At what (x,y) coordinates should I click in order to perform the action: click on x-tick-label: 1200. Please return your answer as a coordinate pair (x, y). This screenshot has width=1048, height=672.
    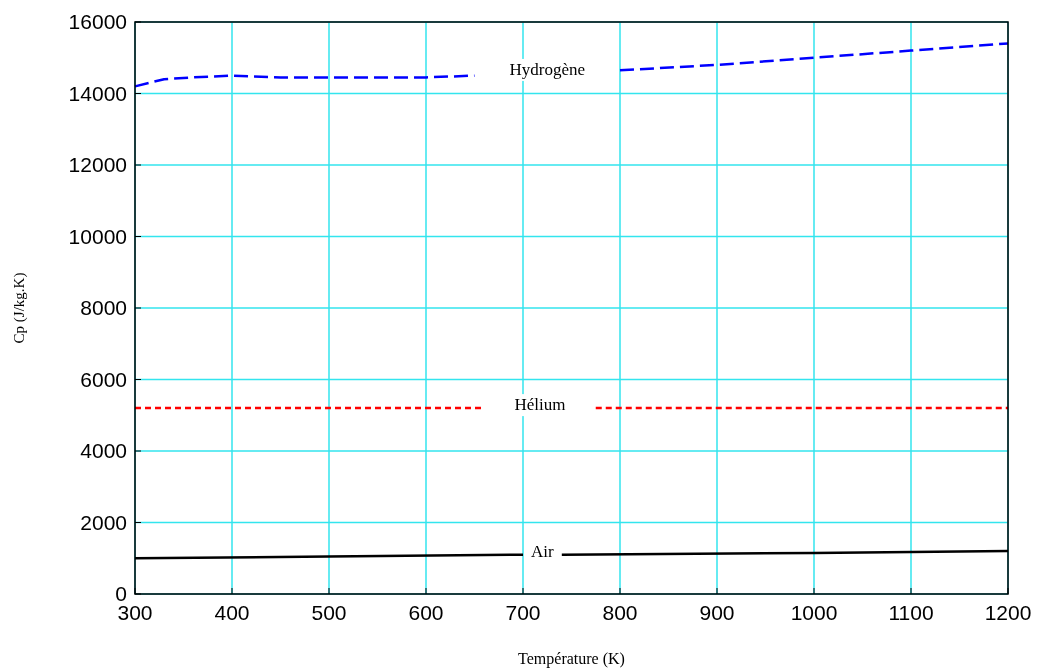
    Looking at the image, I should click on (1008, 612).